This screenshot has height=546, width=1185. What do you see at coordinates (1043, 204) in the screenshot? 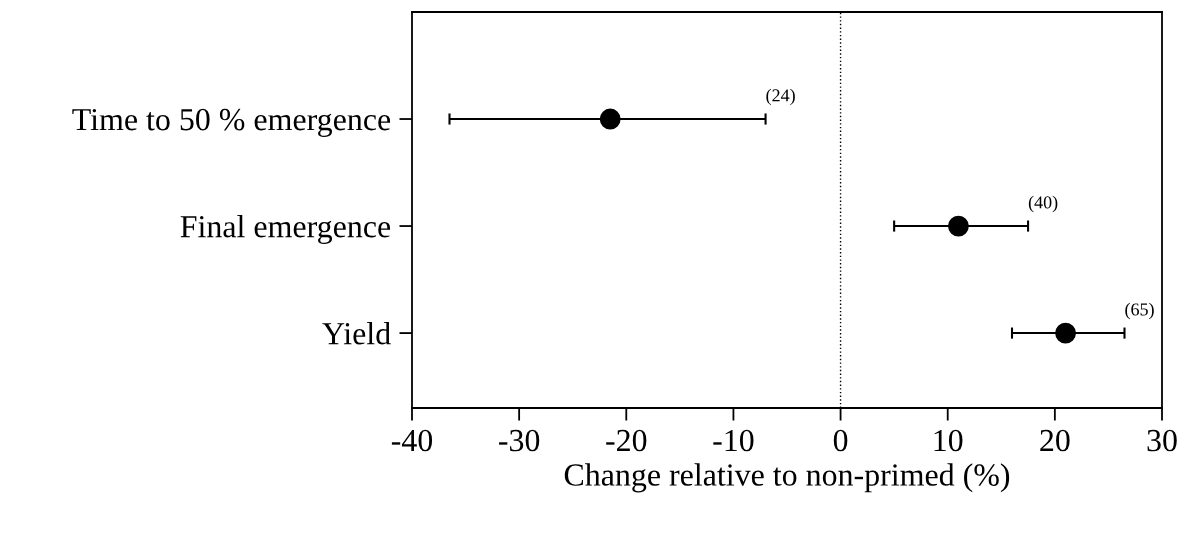
I see `annotation: (40)` at bounding box center [1043, 204].